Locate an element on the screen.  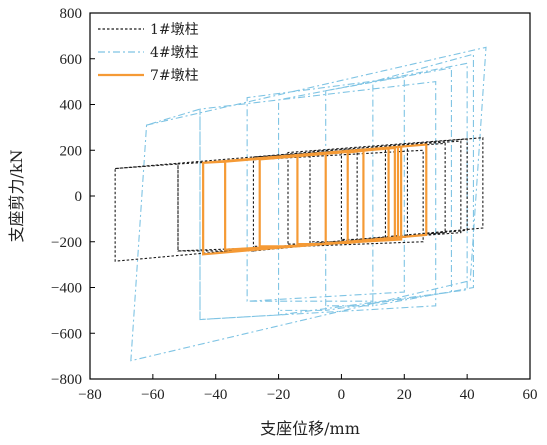
legend-label-3: 7#墩柱 is located at coordinates (174, 76).